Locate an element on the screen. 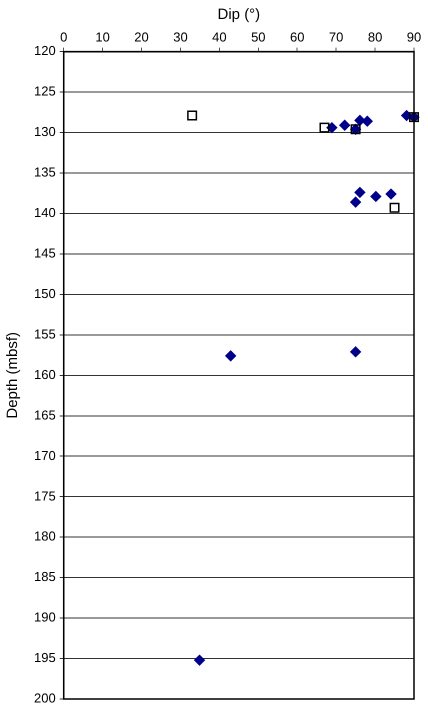 This screenshot has height=711, width=428. x-tick-label: 90 is located at coordinates (414, 36).